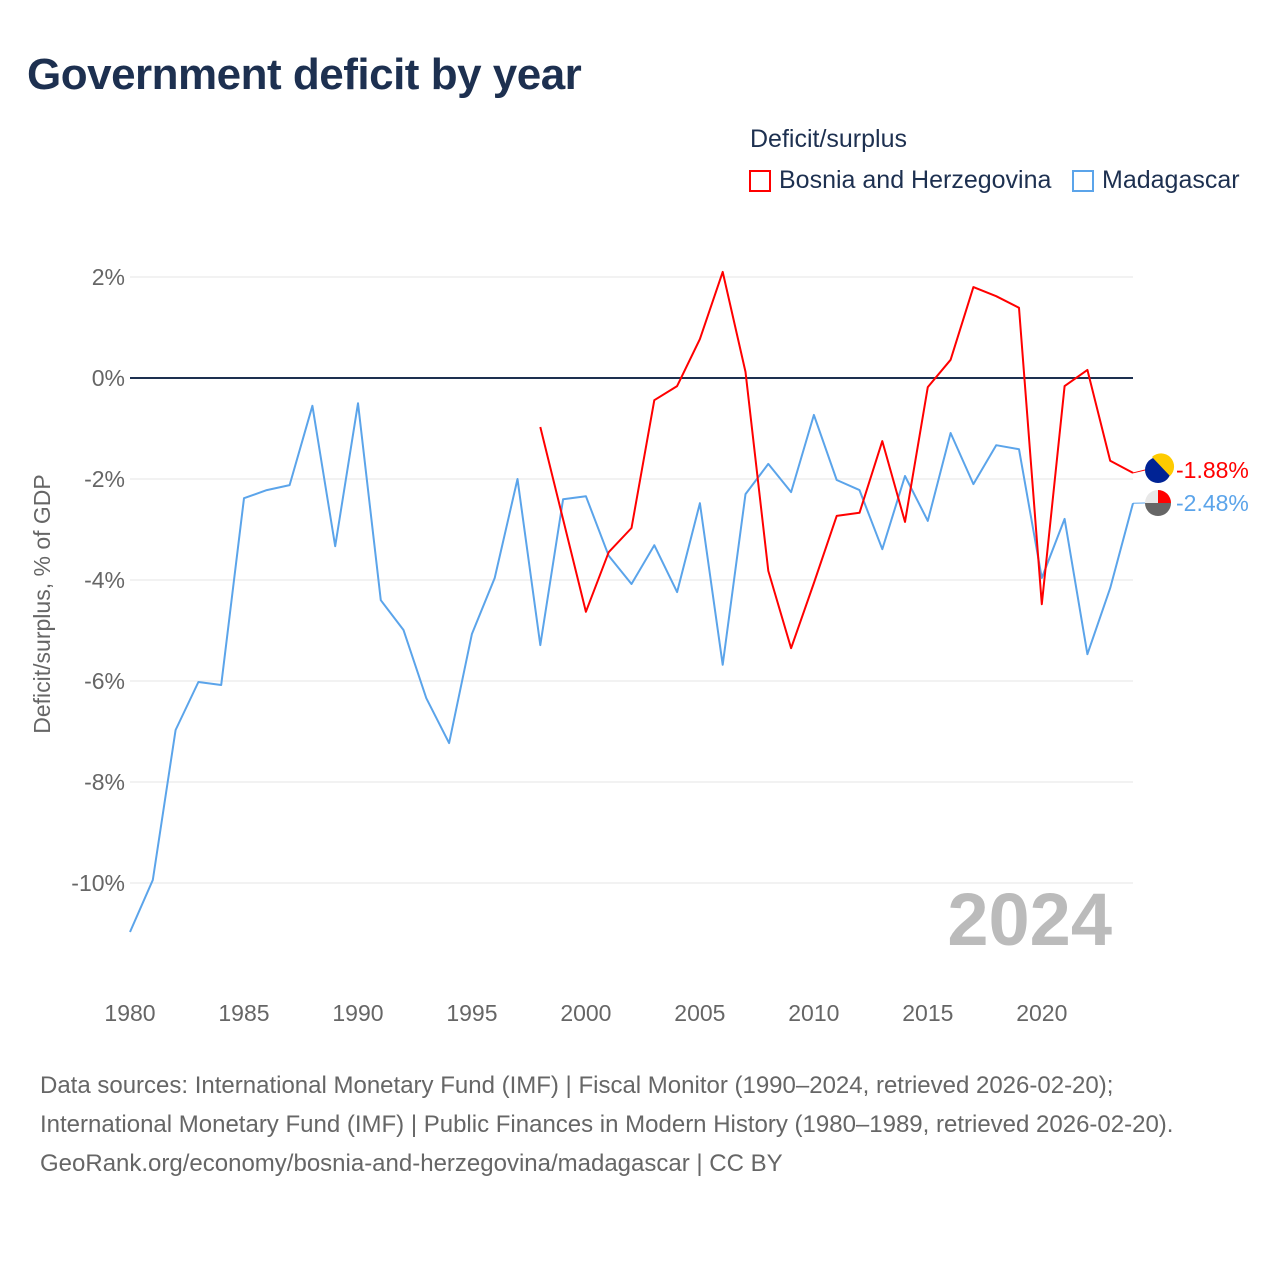  Describe the element at coordinates (836, 460) in the screenshot. I see `series-line-bosnia` at that location.